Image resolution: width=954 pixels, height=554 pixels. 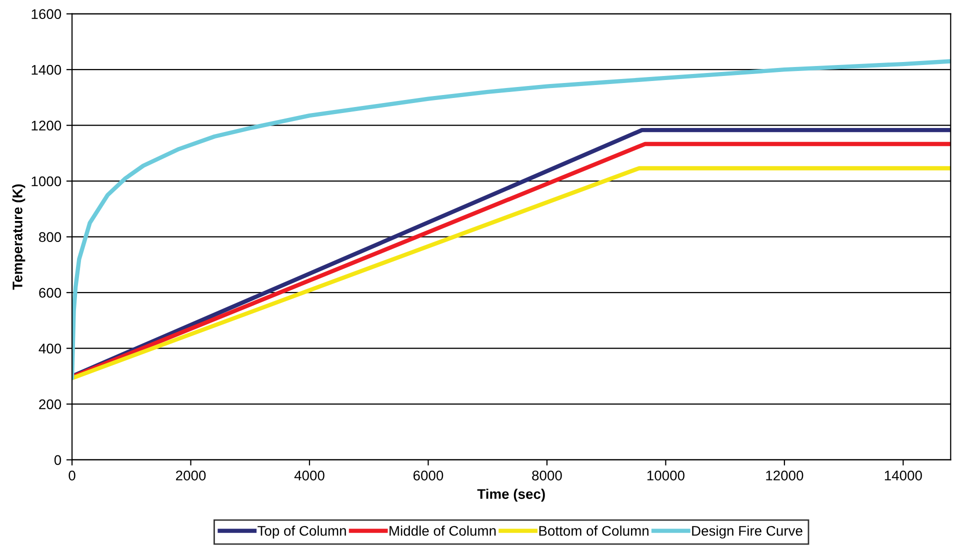 What do you see at coordinates (785, 475) in the screenshot?
I see `x-tick-label: 12000` at bounding box center [785, 475].